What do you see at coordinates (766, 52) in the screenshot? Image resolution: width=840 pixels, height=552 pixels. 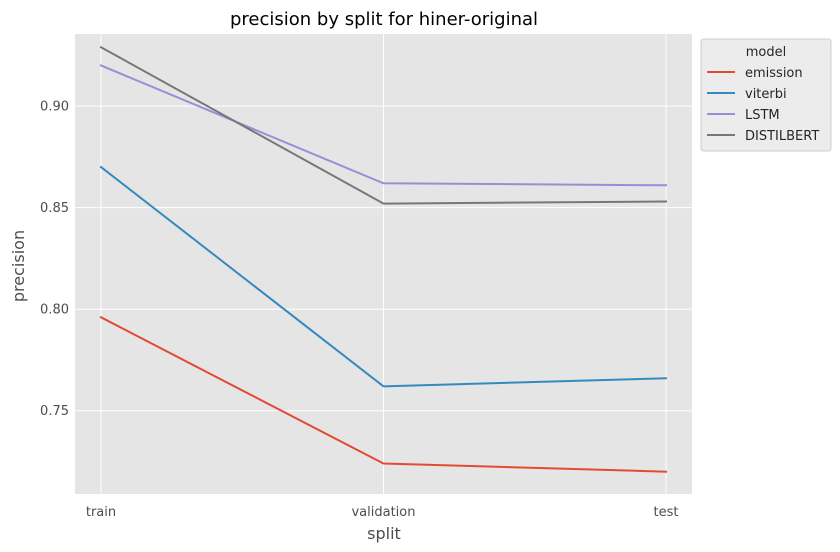 I see `legend-title: model` at bounding box center [766, 52].